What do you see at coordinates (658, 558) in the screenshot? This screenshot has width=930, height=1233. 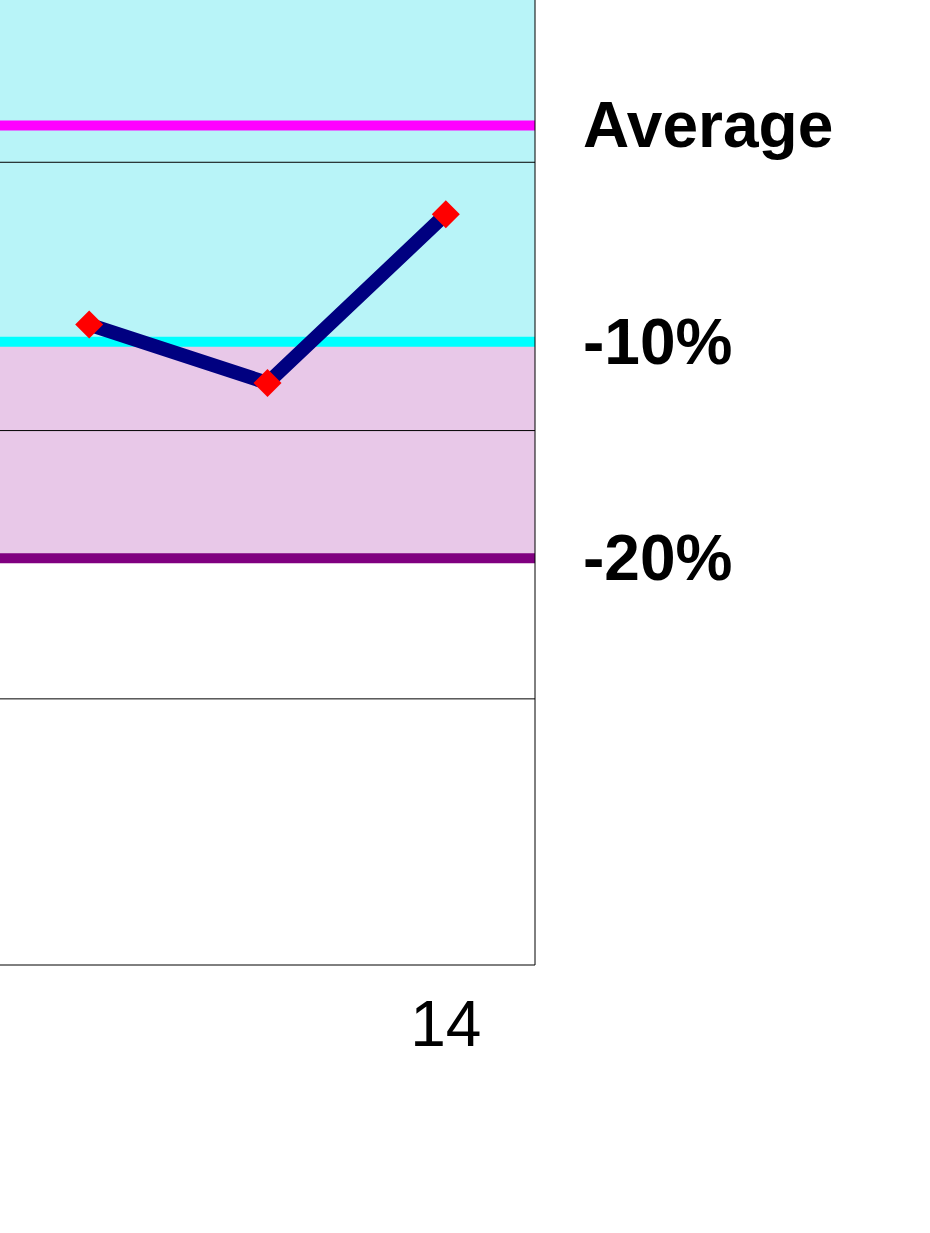 I see `y-tick-label: -20%` at bounding box center [658, 558].